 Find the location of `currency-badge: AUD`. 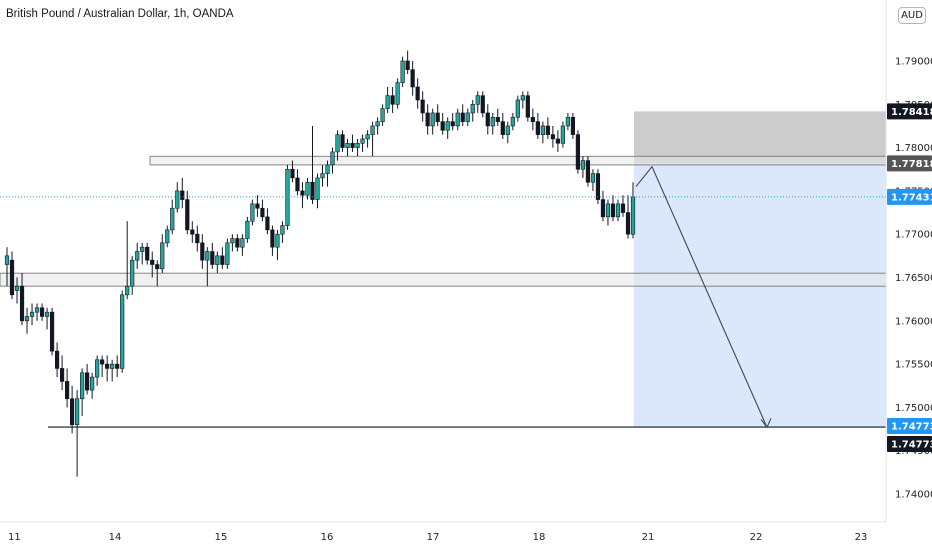

currency-badge: AUD is located at coordinates (912, 15).